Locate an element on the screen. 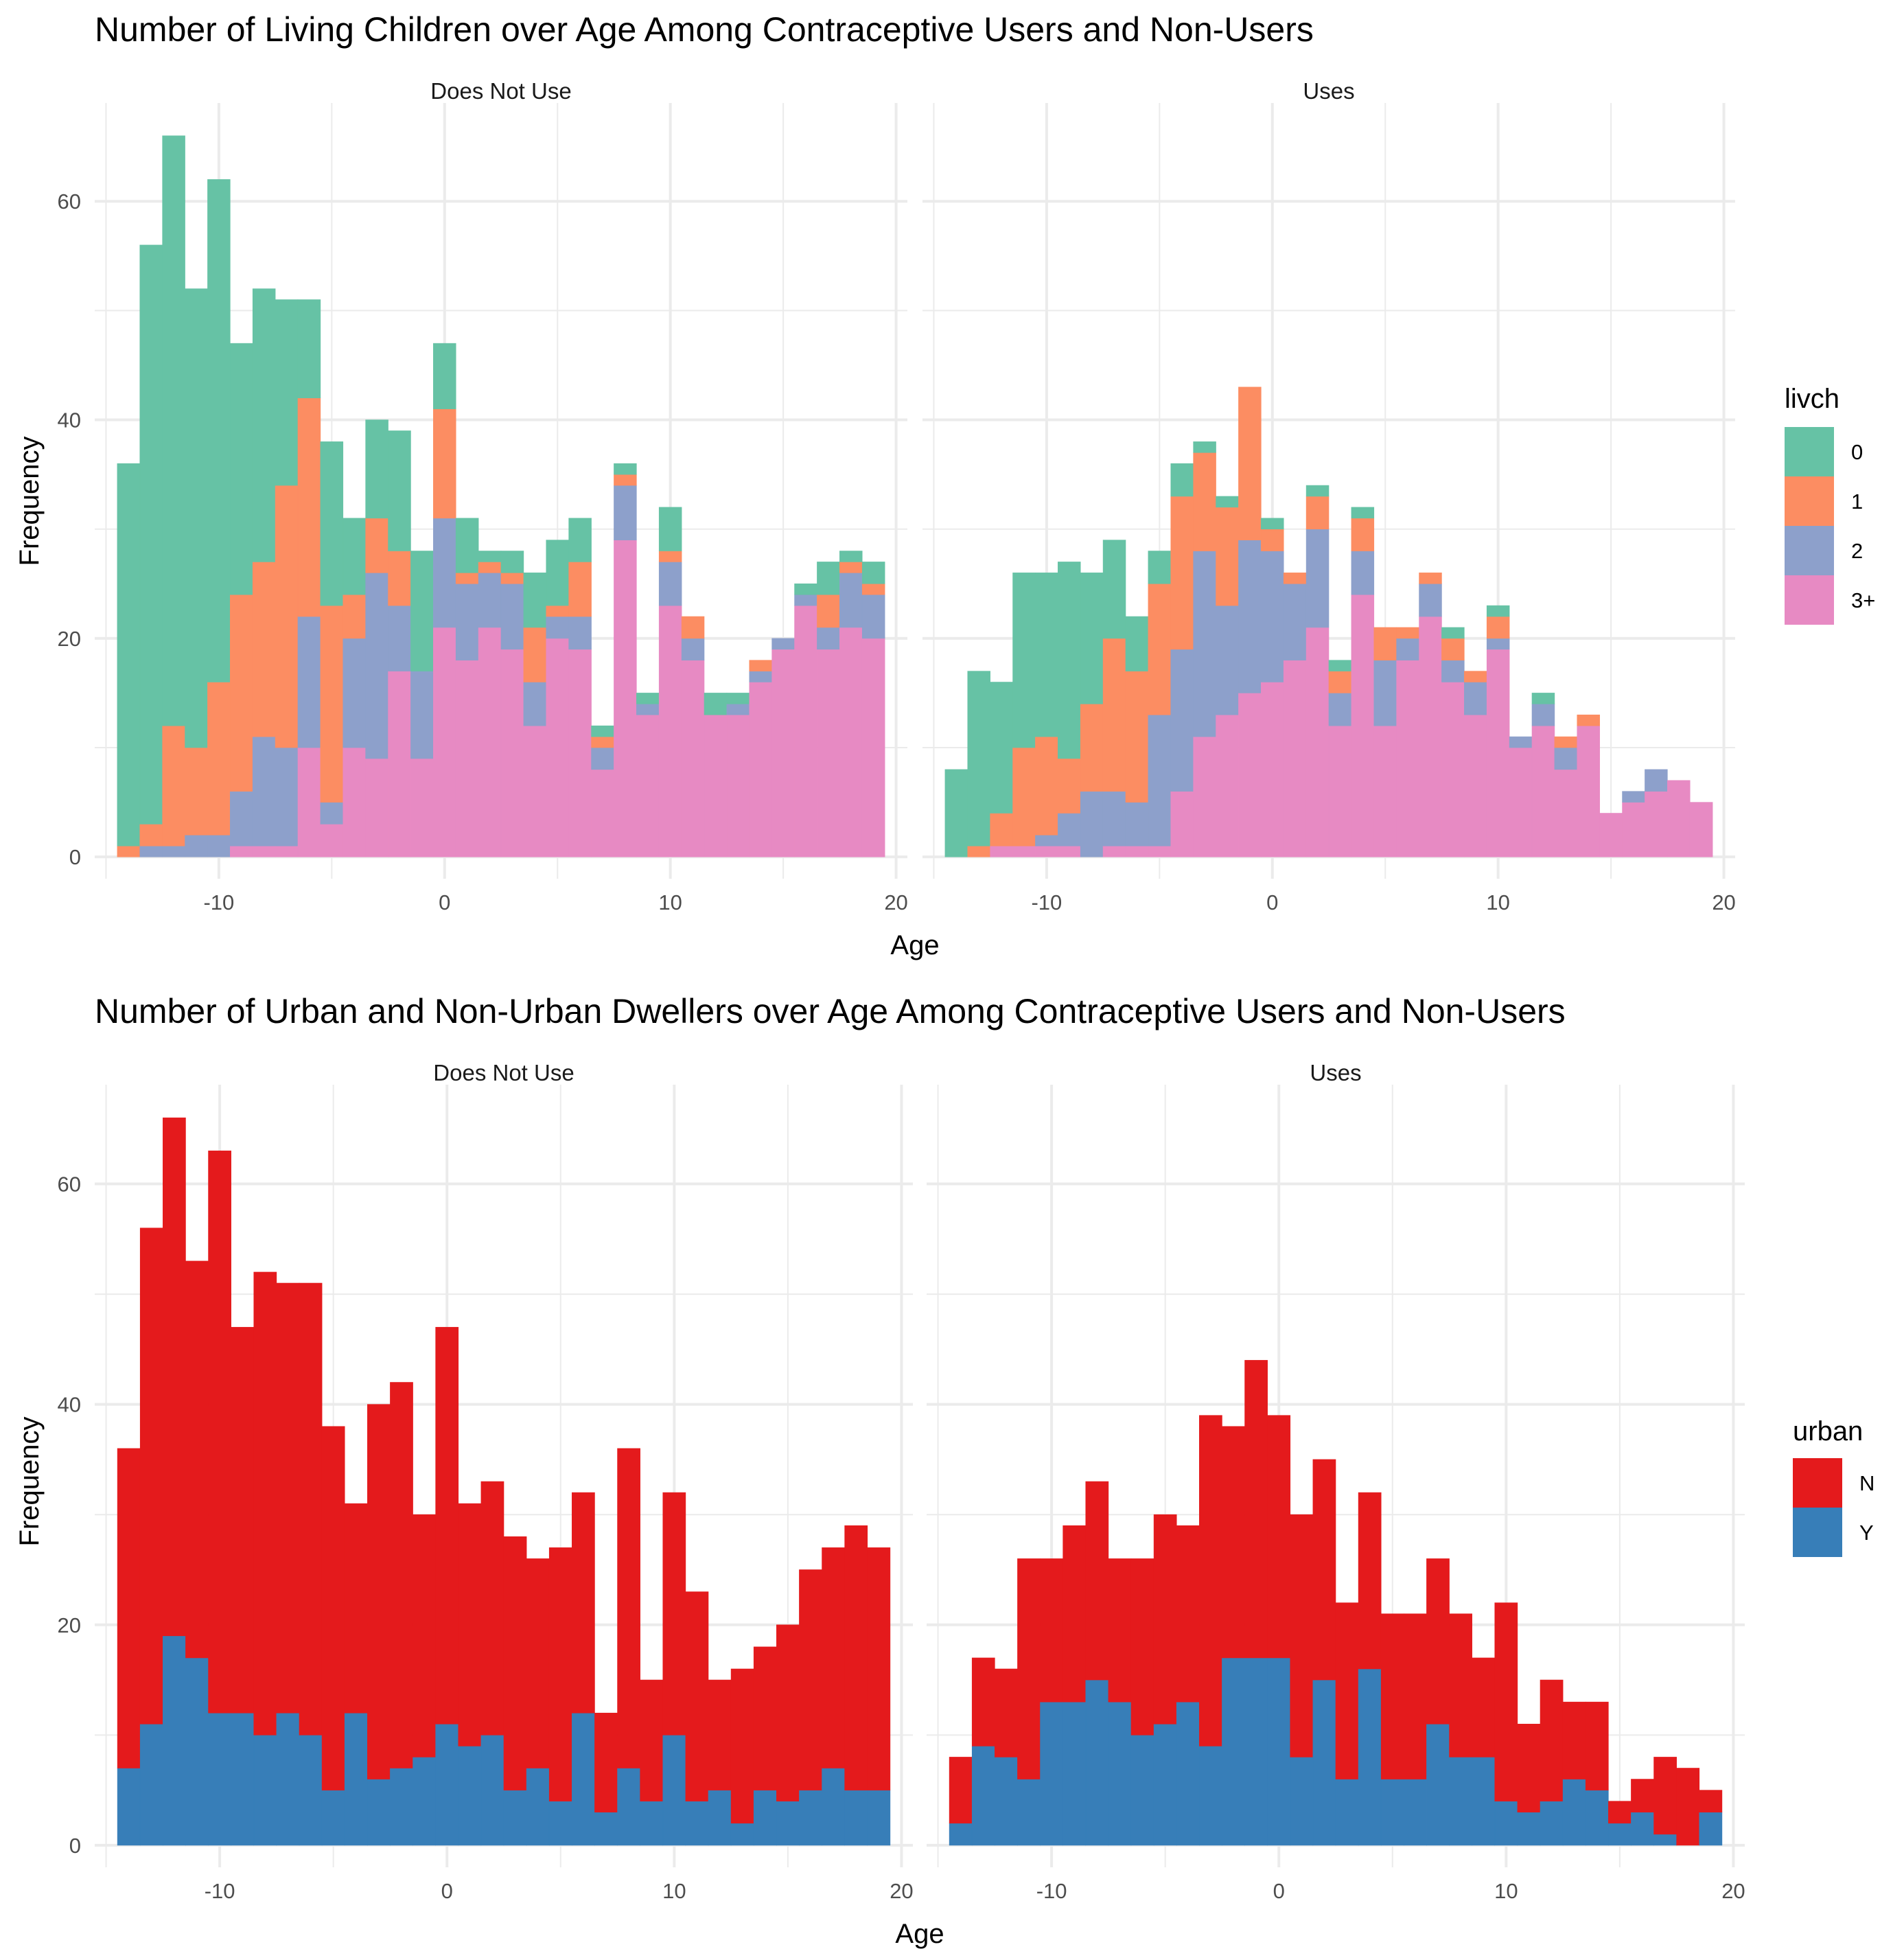 Image resolution: width=1904 pixels, height=1960 pixels. y-tick-label: 60 is located at coordinates (69, 1185).